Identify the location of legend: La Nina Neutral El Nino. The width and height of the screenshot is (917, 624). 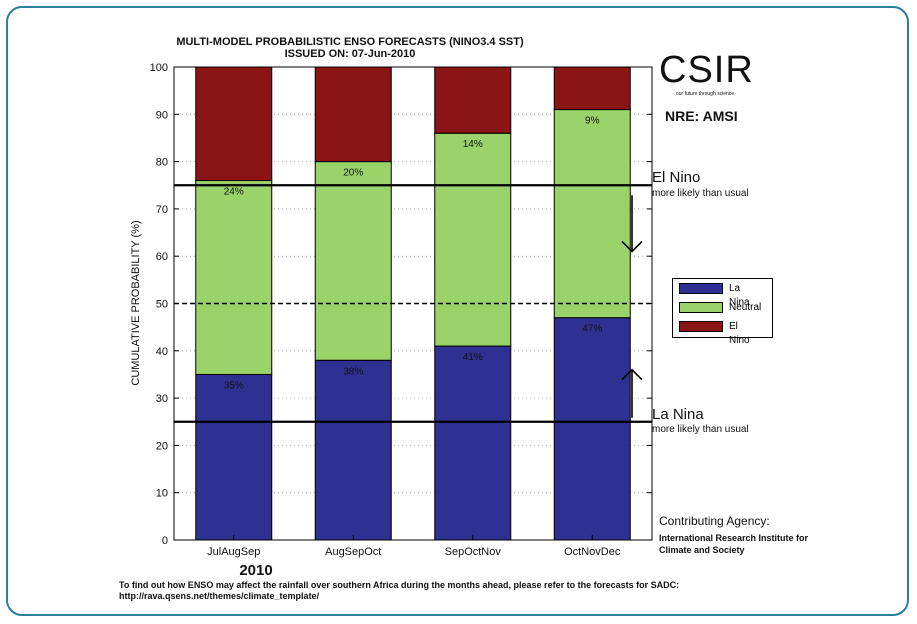
(722, 312).